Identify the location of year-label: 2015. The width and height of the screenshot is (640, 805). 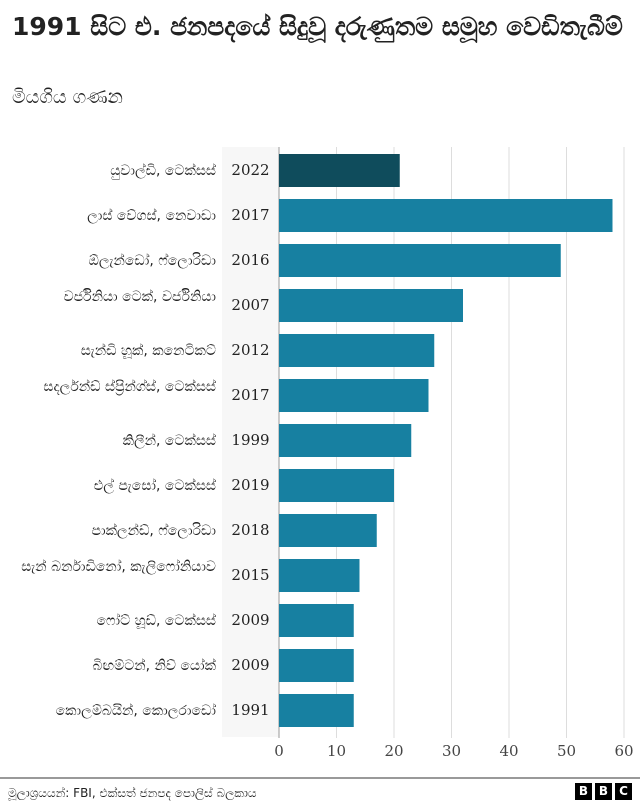
(250, 574).